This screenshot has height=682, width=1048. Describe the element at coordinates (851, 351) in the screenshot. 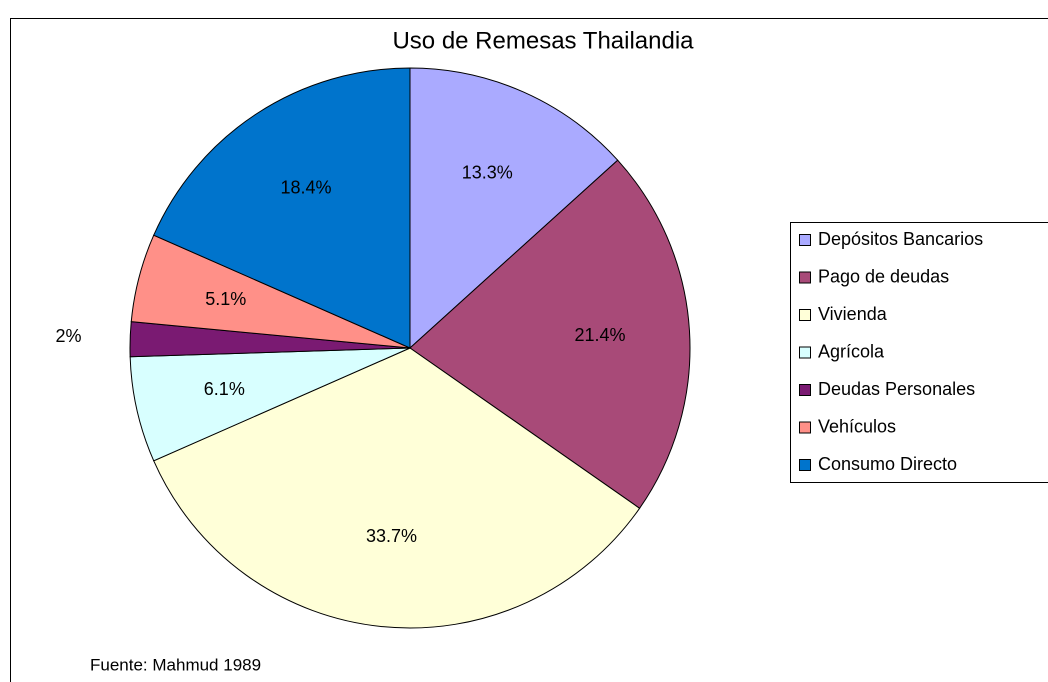

I see `legend-label: Agrícola` at that location.